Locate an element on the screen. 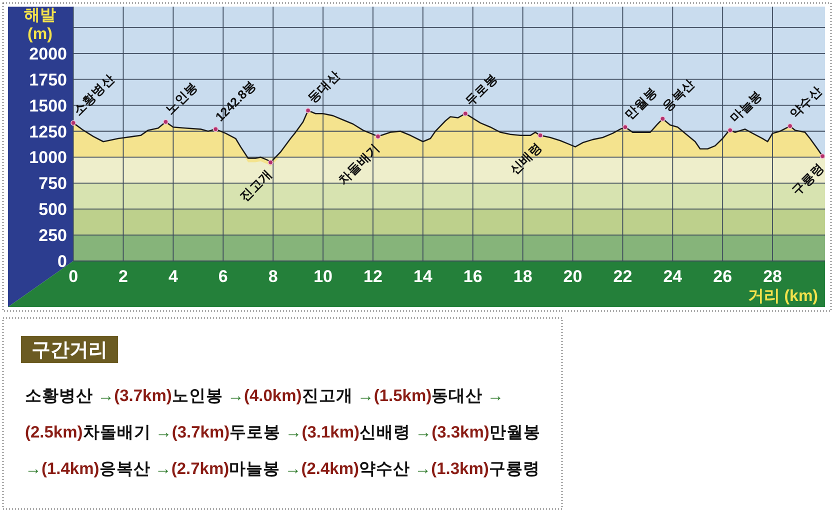  x-tick-label: 24 is located at coordinates (673, 276).